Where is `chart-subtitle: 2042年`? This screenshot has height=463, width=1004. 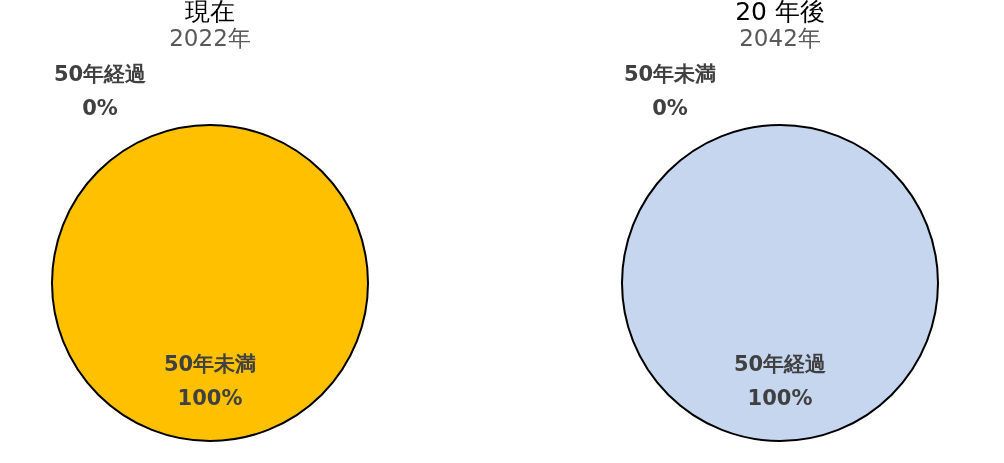
chart-subtitle: 2042年 is located at coordinates (780, 38).